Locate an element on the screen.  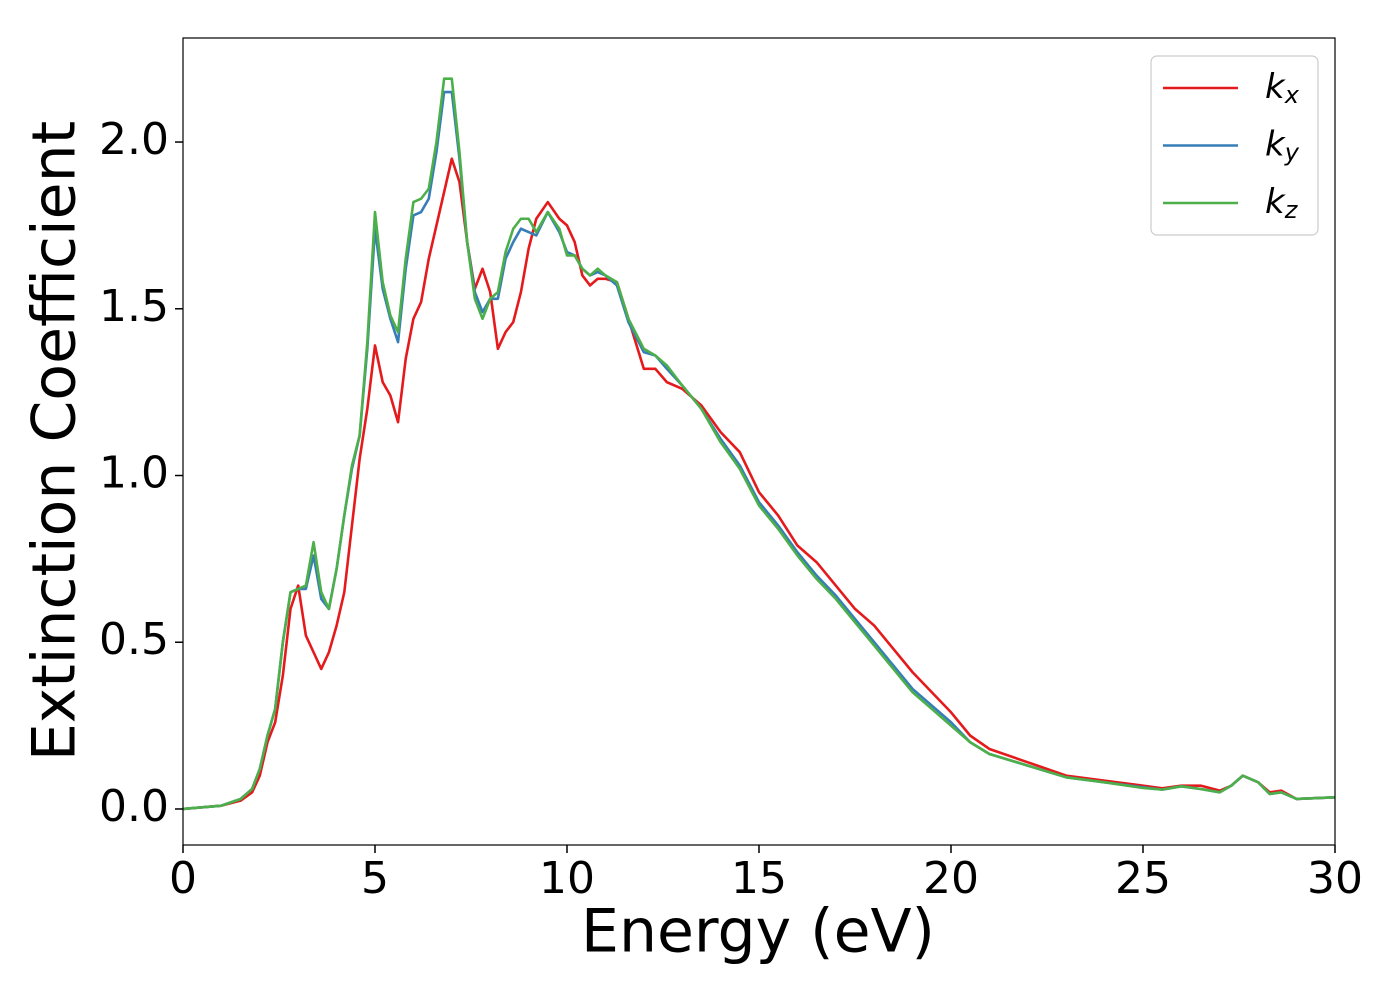
x-tick-label: 5 is located at coordinates (375, 878).